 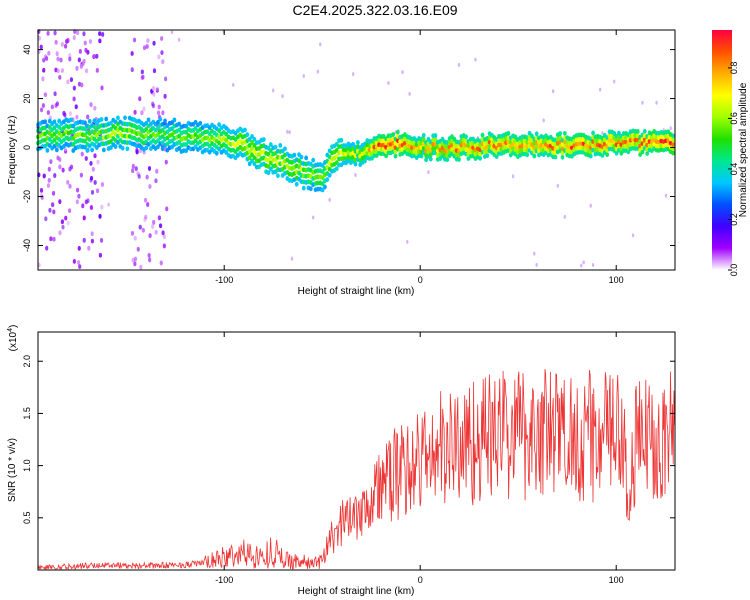 What do you see at coordinates (722, 150) in the screenshot?
I see `colorbar-gradient` at bounding box center [722, 150].